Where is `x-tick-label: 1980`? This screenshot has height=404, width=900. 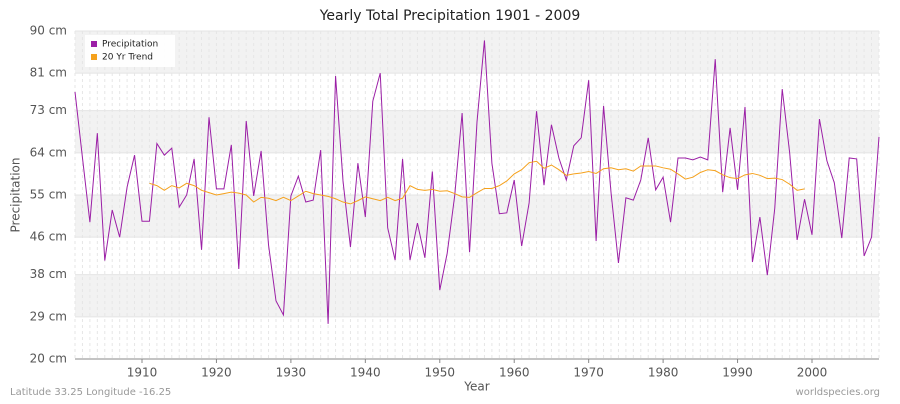
x-tick-label: 1980 is located at coordinates (663, 373).